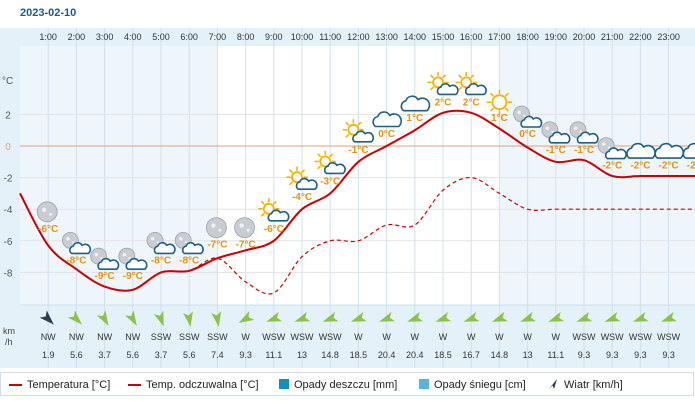 This screenshot has height=408, width=695. Describe the element at coordinates (472, 385) in the screenshot. I see `legend-snow: Opady śniegu [cm]` at that location.